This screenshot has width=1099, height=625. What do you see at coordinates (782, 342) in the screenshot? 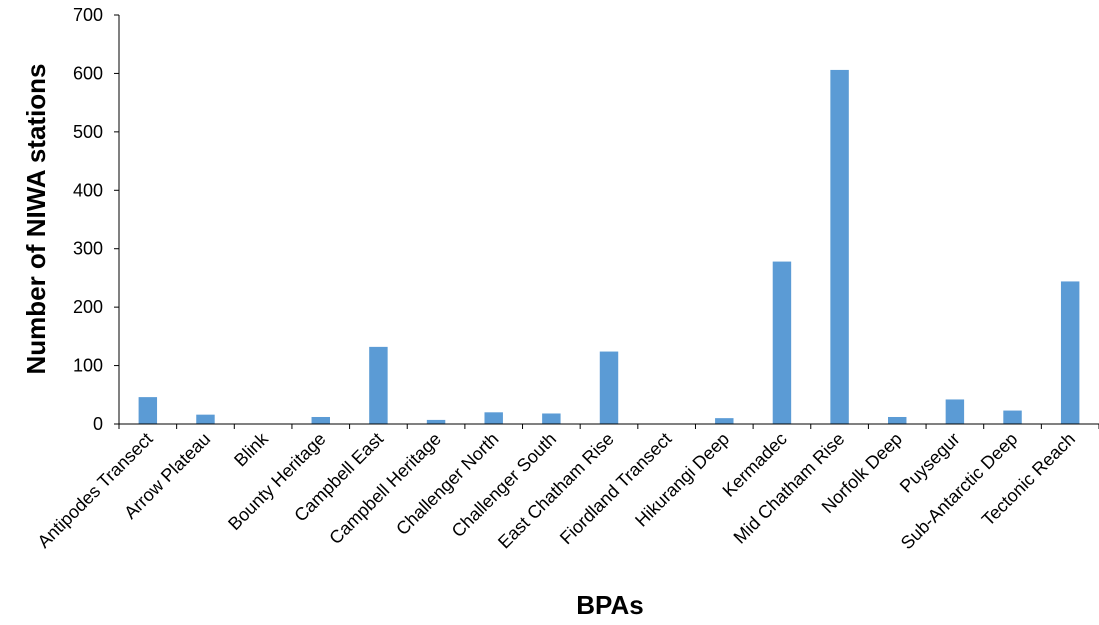
I see `bar-kermadec` at bounding box center [782, 342].